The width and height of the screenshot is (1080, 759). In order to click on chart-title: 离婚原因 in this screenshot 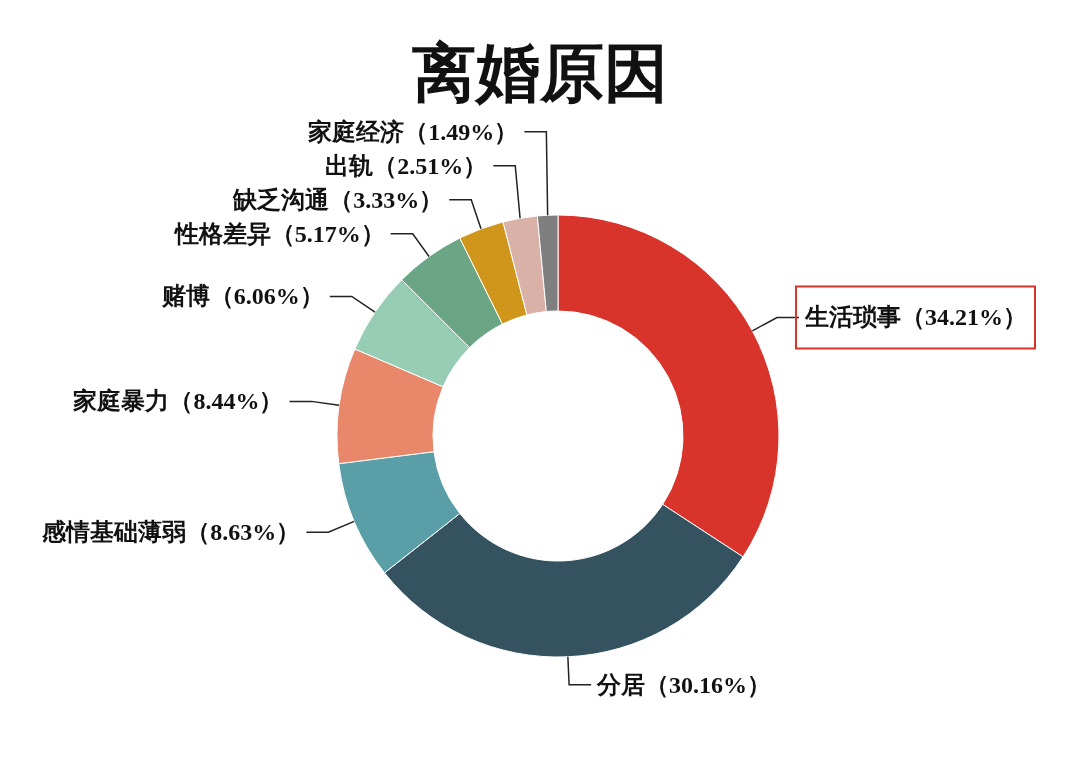, I will do `click(540, 73)`.